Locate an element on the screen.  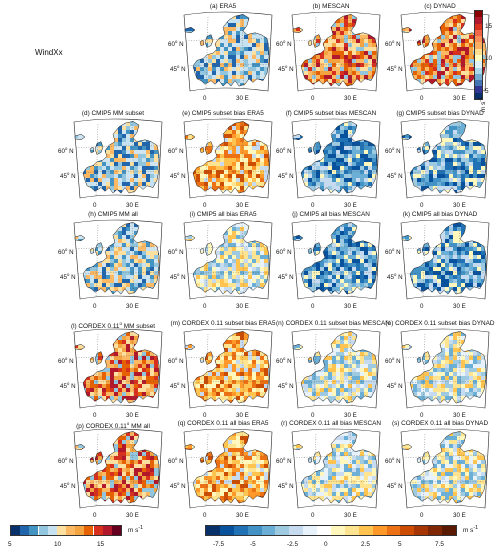
colorbar-bias-tick: 7.5 is located at coordinates (439, 544).